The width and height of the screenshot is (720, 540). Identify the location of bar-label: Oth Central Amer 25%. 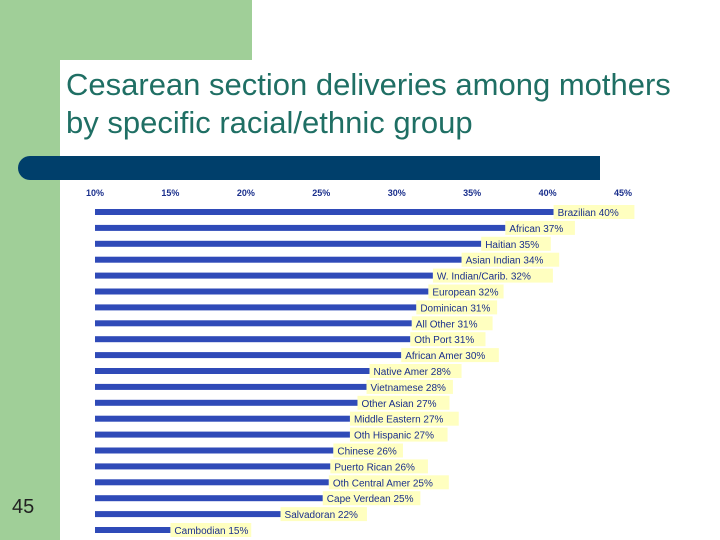
(383, 483).